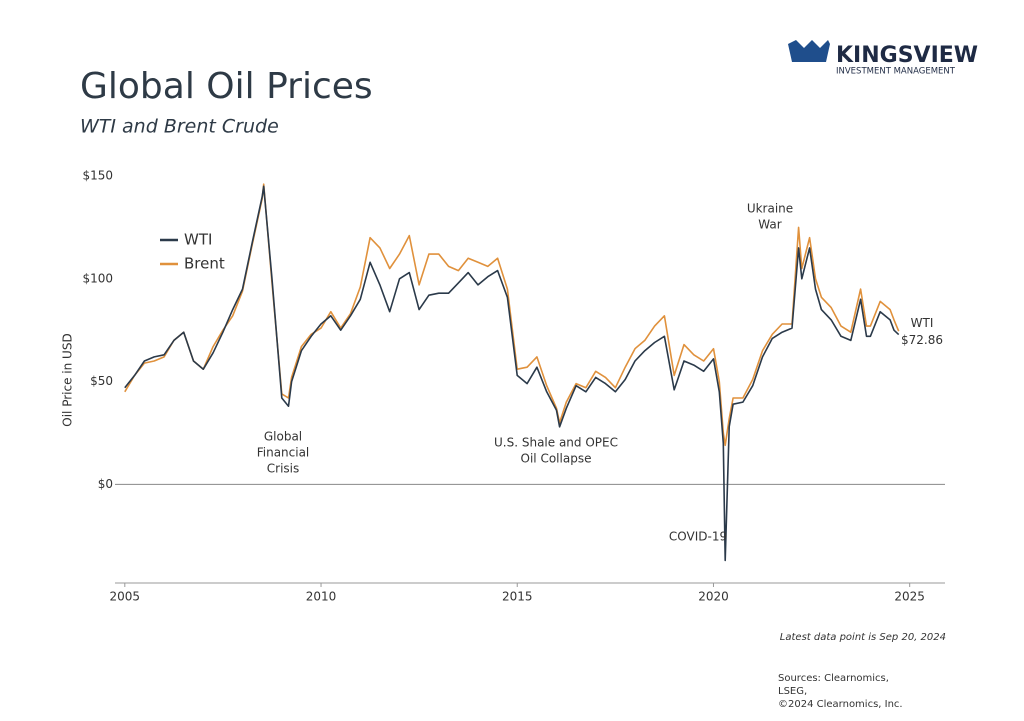  I want to click on logo: KINGSVIEW INVESTMENT MANAGEMENT, so click(883, 58).